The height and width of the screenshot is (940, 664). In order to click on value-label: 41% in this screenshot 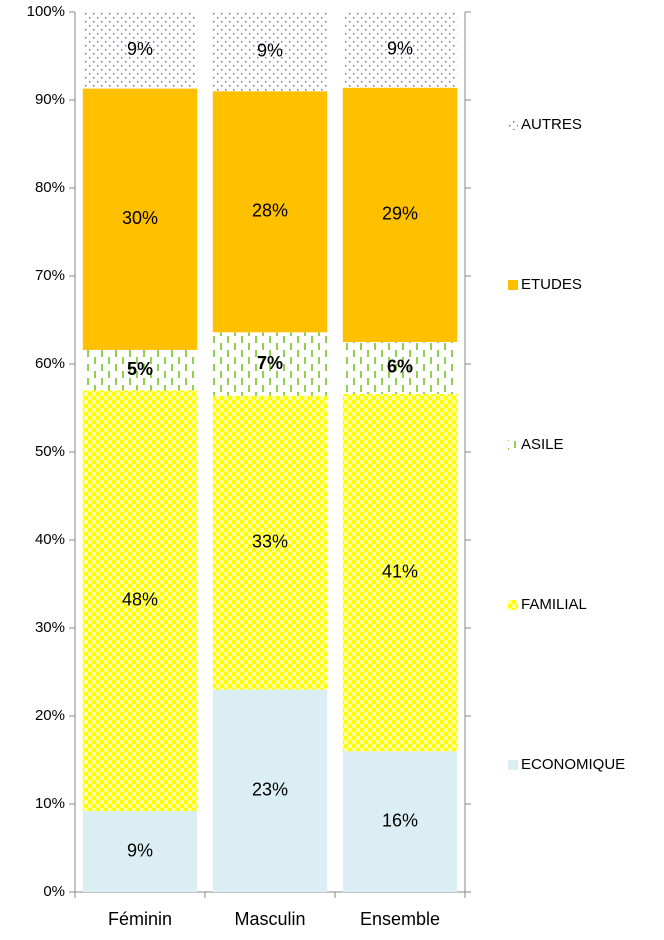, I will do `click(400, 571)`.